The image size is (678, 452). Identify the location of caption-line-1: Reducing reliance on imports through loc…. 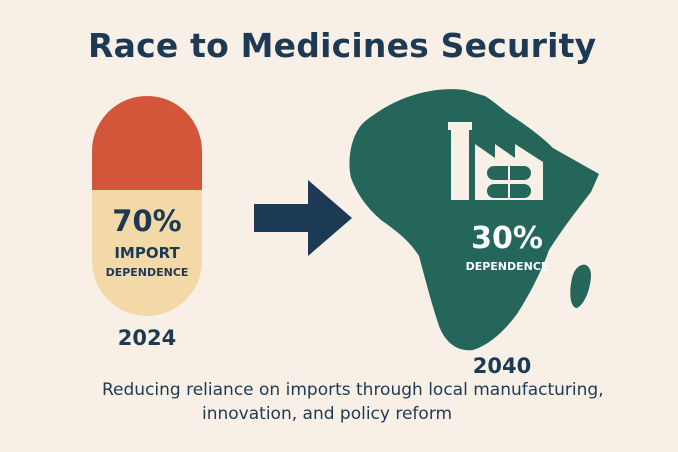
(353, 390).